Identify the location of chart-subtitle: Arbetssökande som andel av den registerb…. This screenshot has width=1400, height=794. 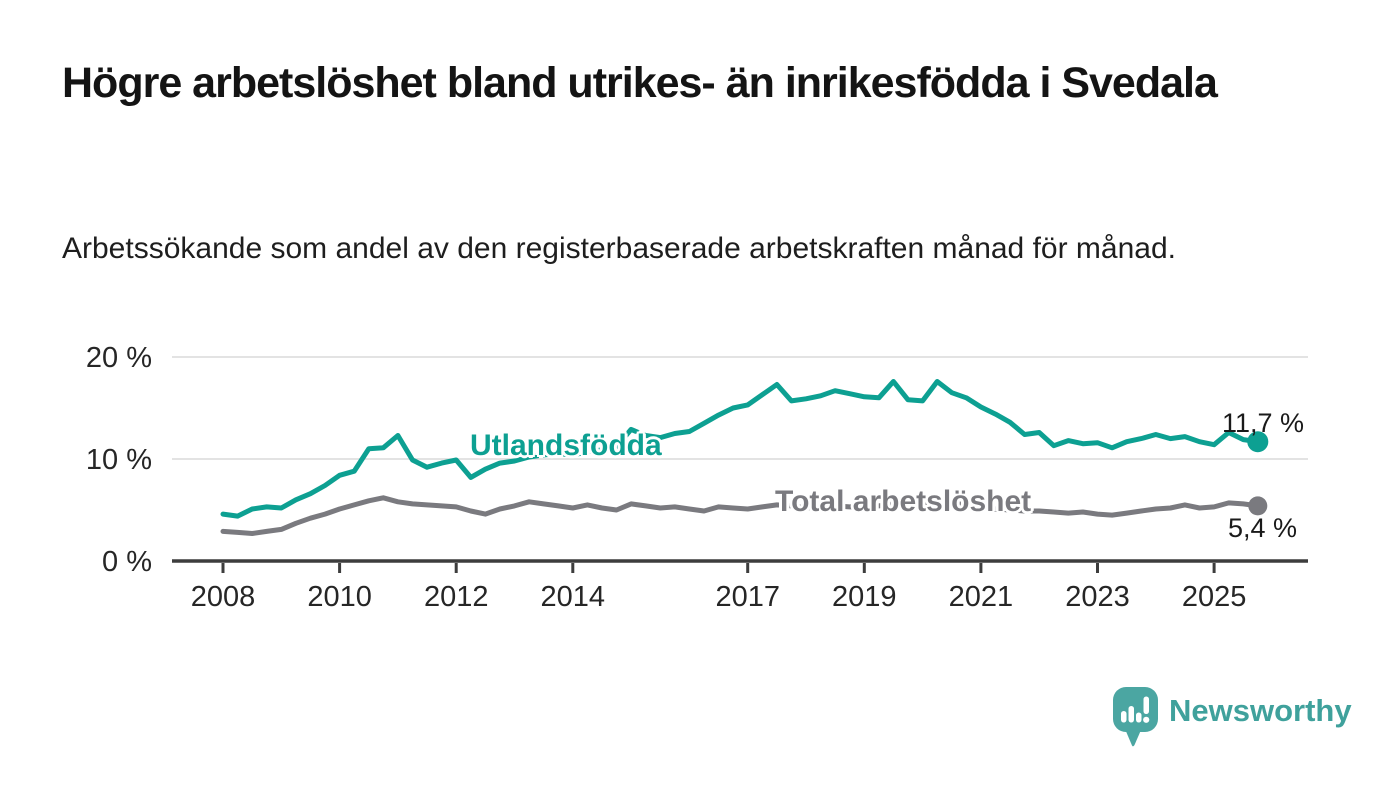
(619, 248).